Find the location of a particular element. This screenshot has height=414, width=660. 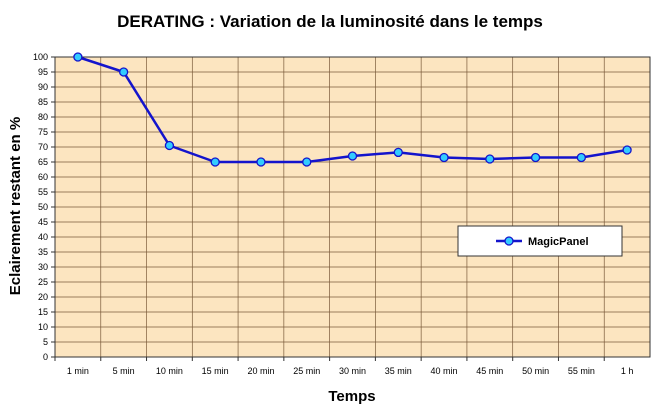

legend-entry-magicpanel: MagicPanel is located at coordinates (558, 242).